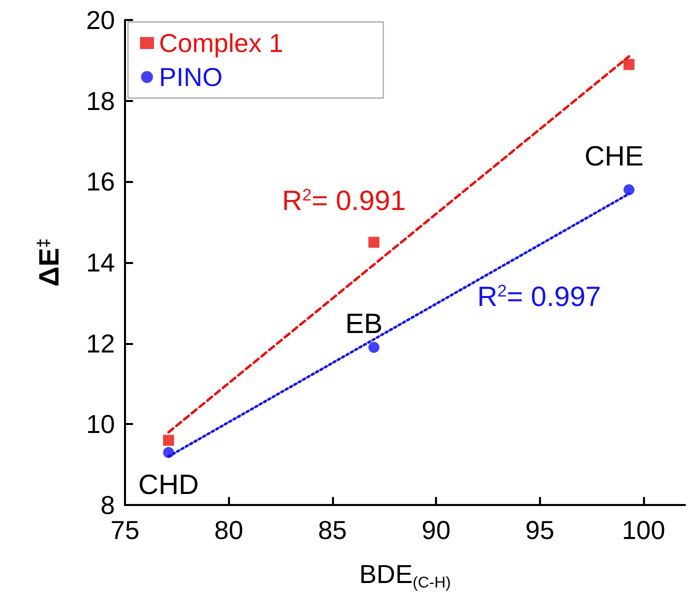 The image size is (689, 600). I want to click on x-tick-label: 90, so click(436, 530).